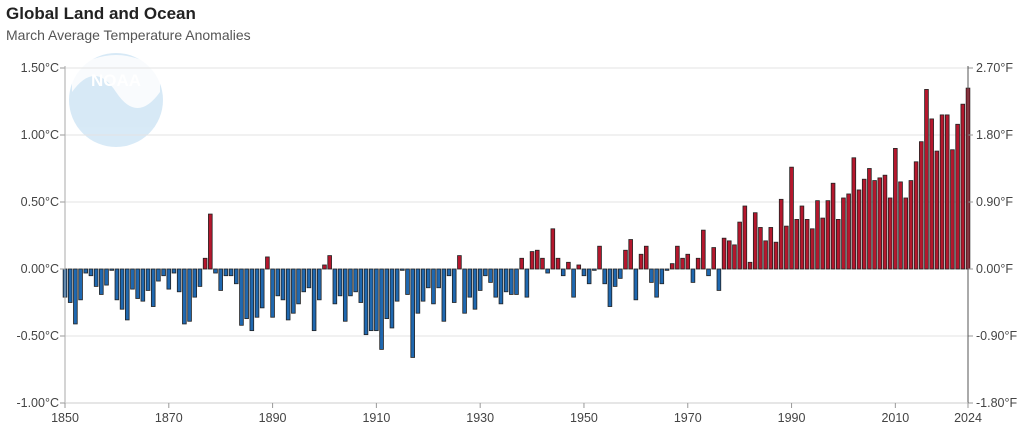 The width and height of the screenshot is (1024, 441). What do you see at coordinates (729, 255) in the screenshot?
I see `bar-1978` at bounding box center [729, 255].